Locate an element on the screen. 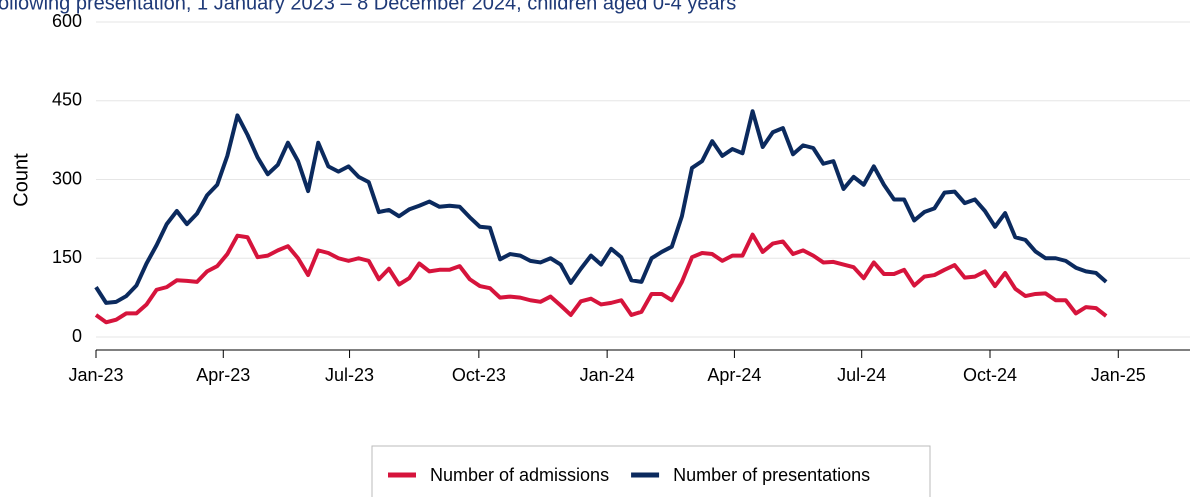 The height and width of the screenshot is (502, 1192). y-tick-label: 150 is located at coordinates (67, 257).